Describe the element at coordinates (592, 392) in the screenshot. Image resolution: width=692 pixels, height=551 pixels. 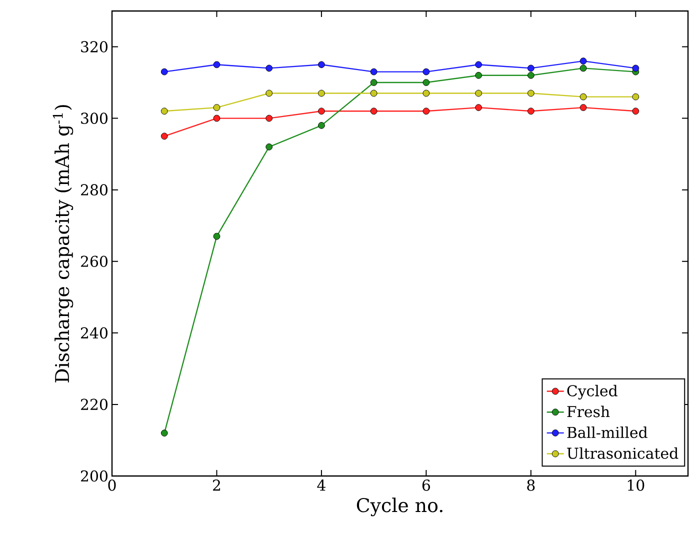
I see `legend-label: Cycled` at that location.